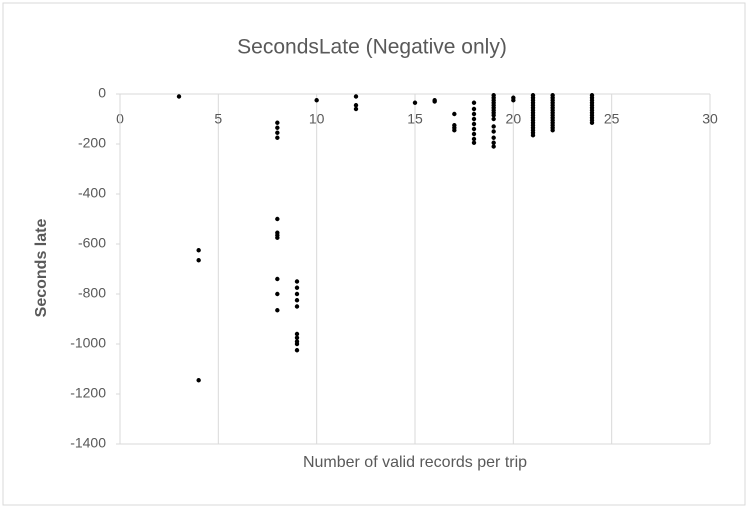 The height and width of the screenshot is (515, 750). What do you see at coordinates (92, 243) in the screenshot?
I see `y-tick-label: -600` at bounding box center [92, 243].